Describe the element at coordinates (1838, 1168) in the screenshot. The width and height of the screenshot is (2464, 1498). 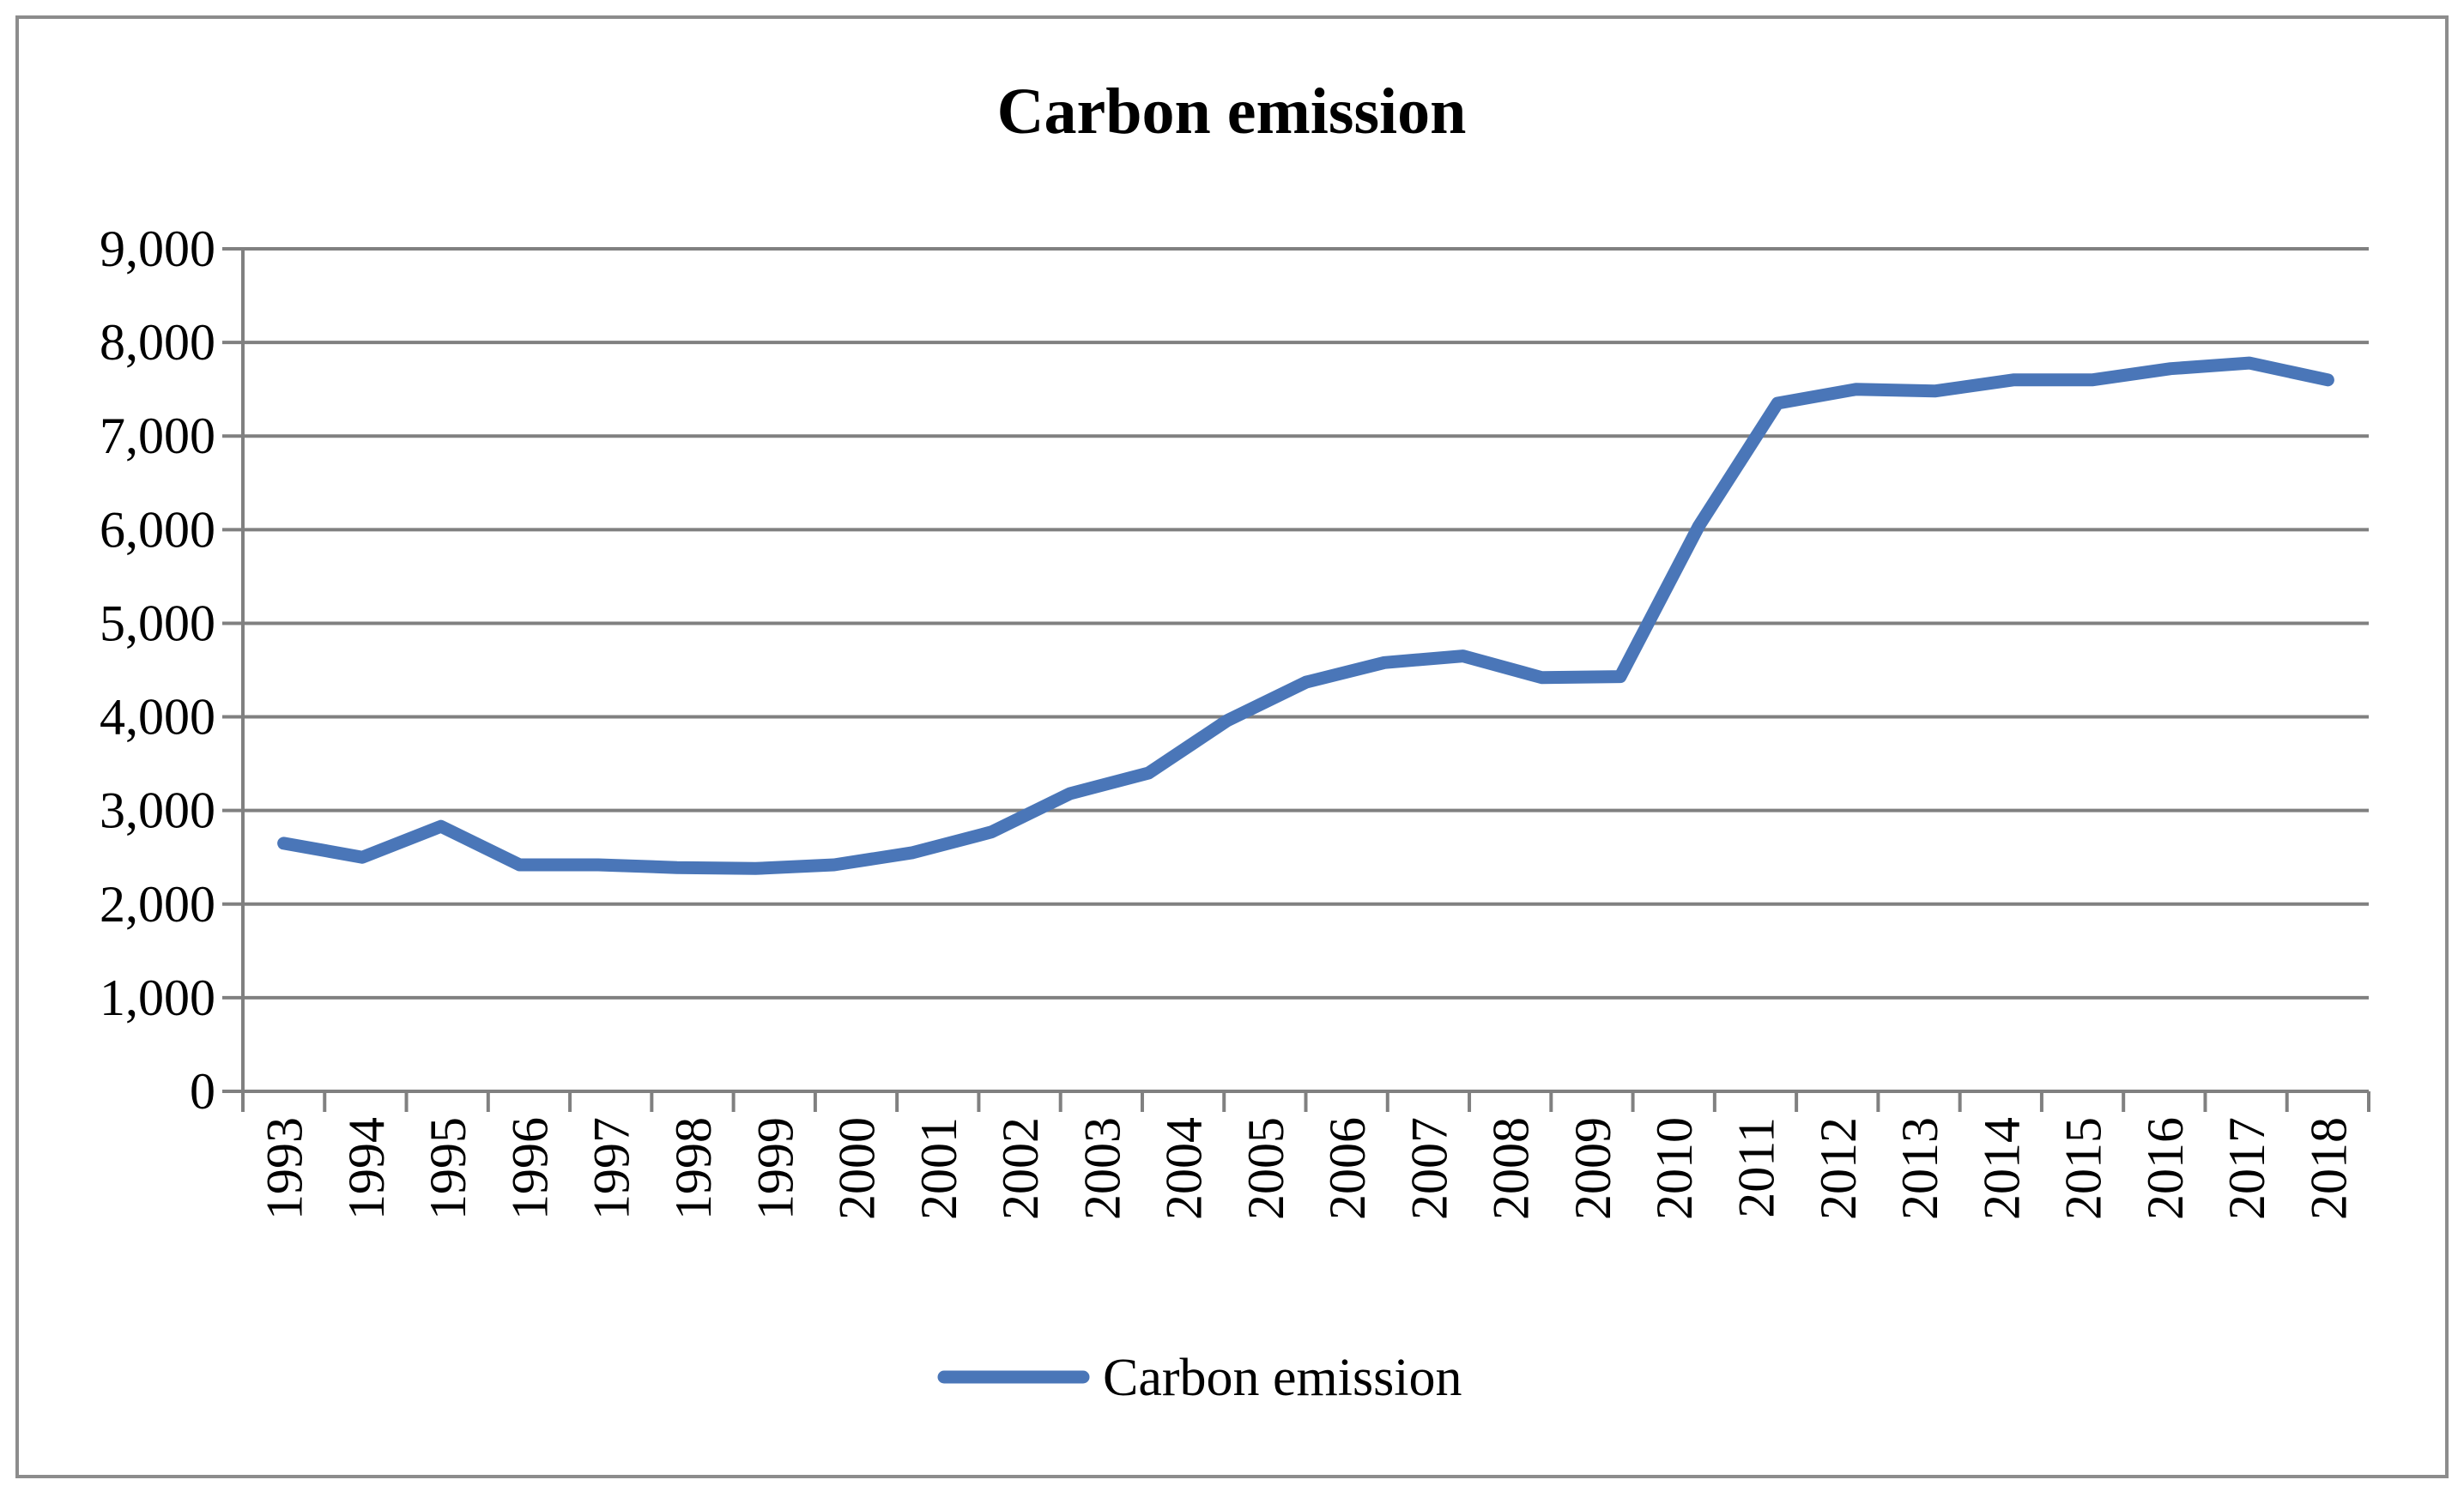
I see `x-tick-label-2012: 2012` at that location.